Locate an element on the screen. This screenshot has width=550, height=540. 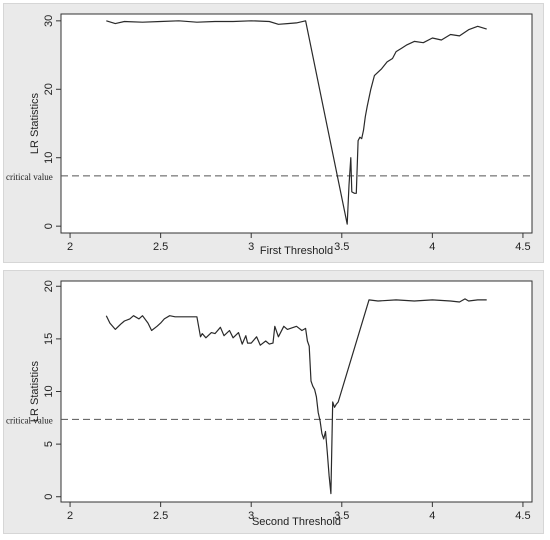
x-axis-title: First Threshold is located at coordinates (296, 251).